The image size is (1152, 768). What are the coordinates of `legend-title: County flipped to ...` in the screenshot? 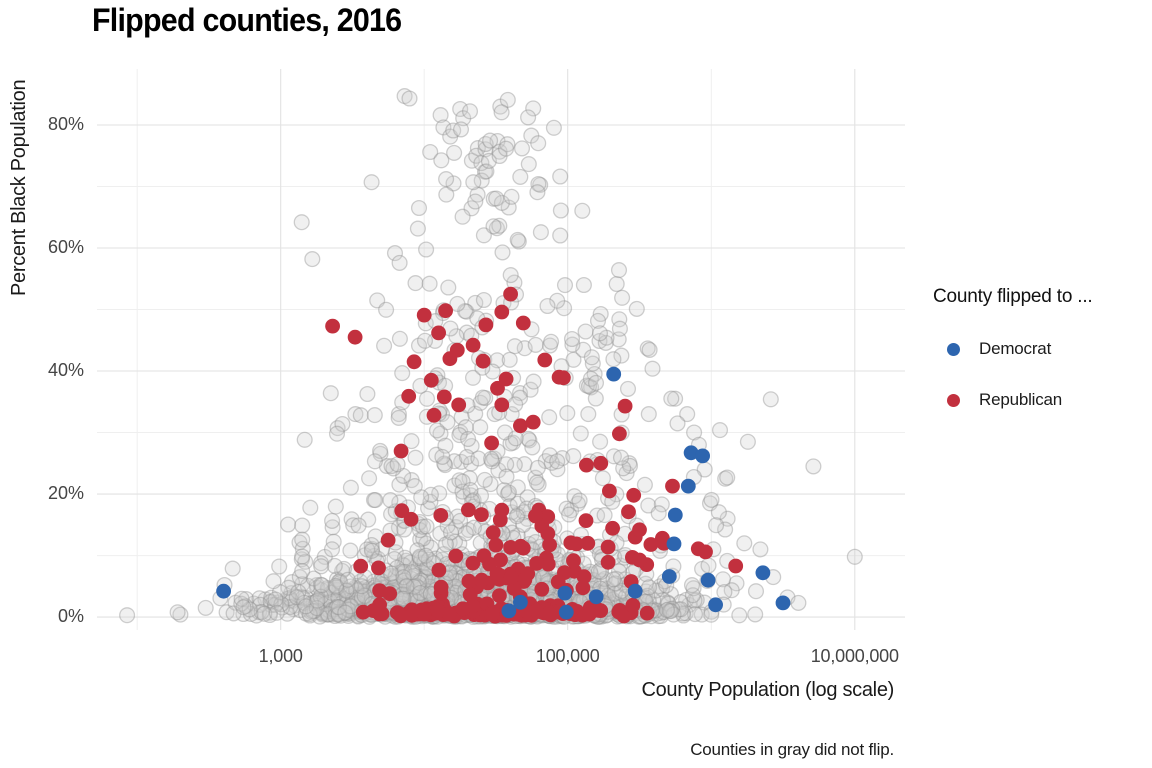 It's located at (1013, 296).